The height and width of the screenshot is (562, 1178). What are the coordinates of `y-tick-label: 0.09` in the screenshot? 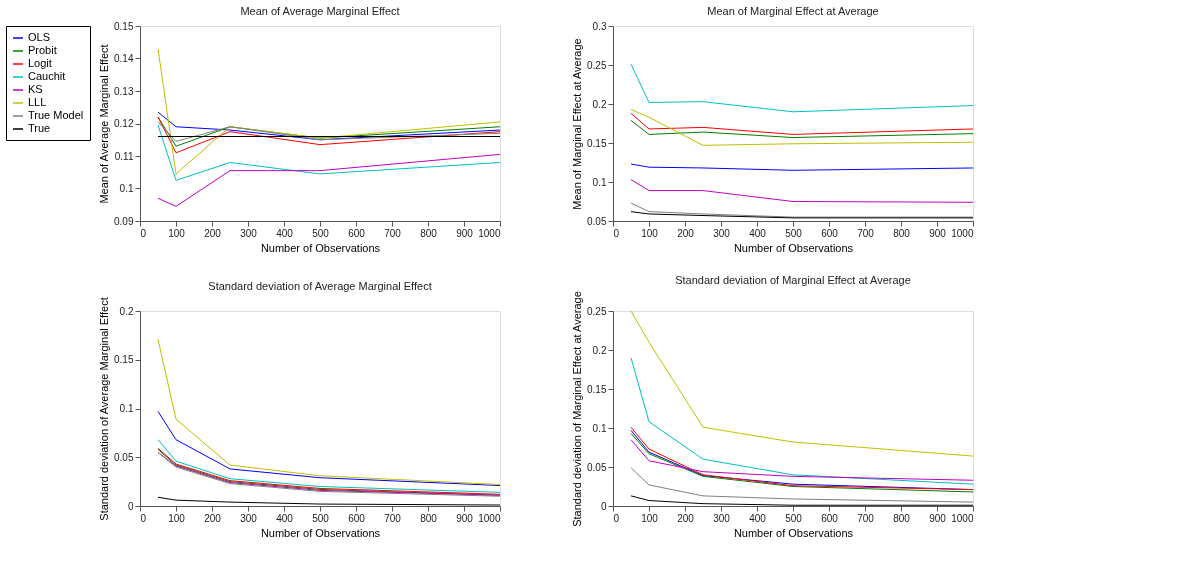 It's located at (124, 221).